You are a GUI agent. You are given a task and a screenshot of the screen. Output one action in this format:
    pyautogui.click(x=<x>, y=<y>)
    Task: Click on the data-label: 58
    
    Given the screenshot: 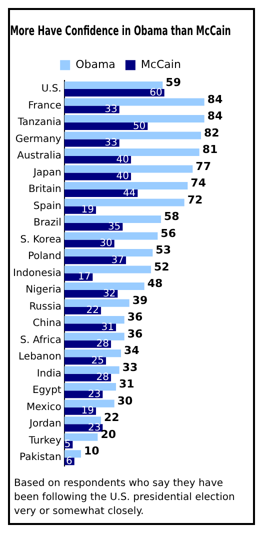 What is the action you would take?
    pyautogui.click(x=172, y=217)
    